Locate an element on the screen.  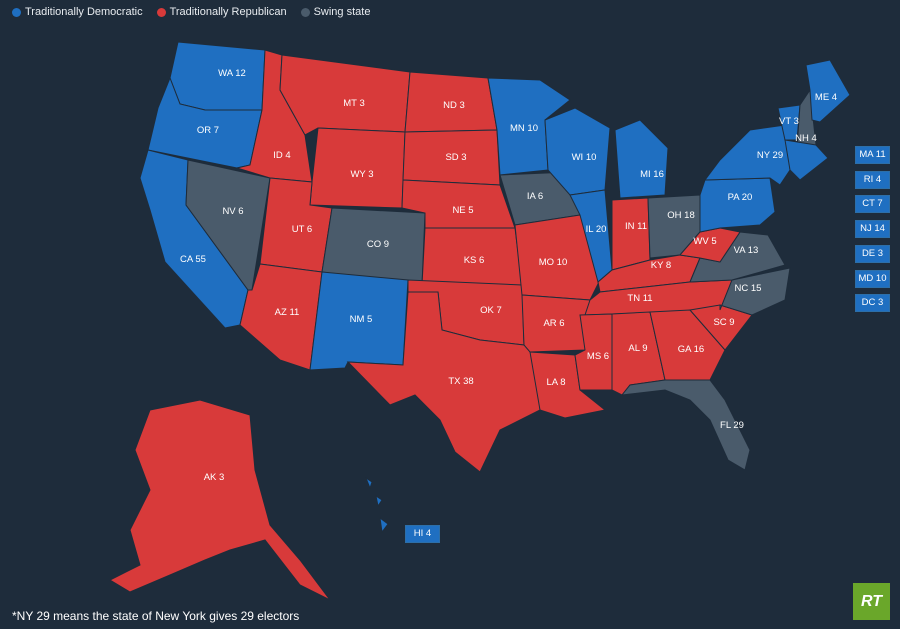
state-box-RI: RI 4 is located at coordinates (872, 180).